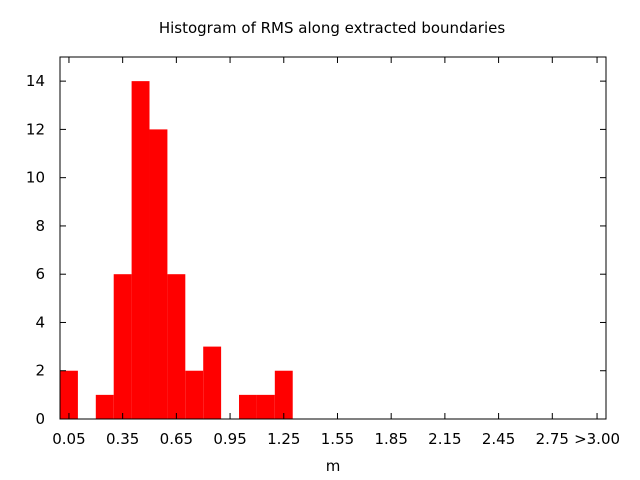  I want to click on x-tick-label-6: 1.85, so click(390, 439).